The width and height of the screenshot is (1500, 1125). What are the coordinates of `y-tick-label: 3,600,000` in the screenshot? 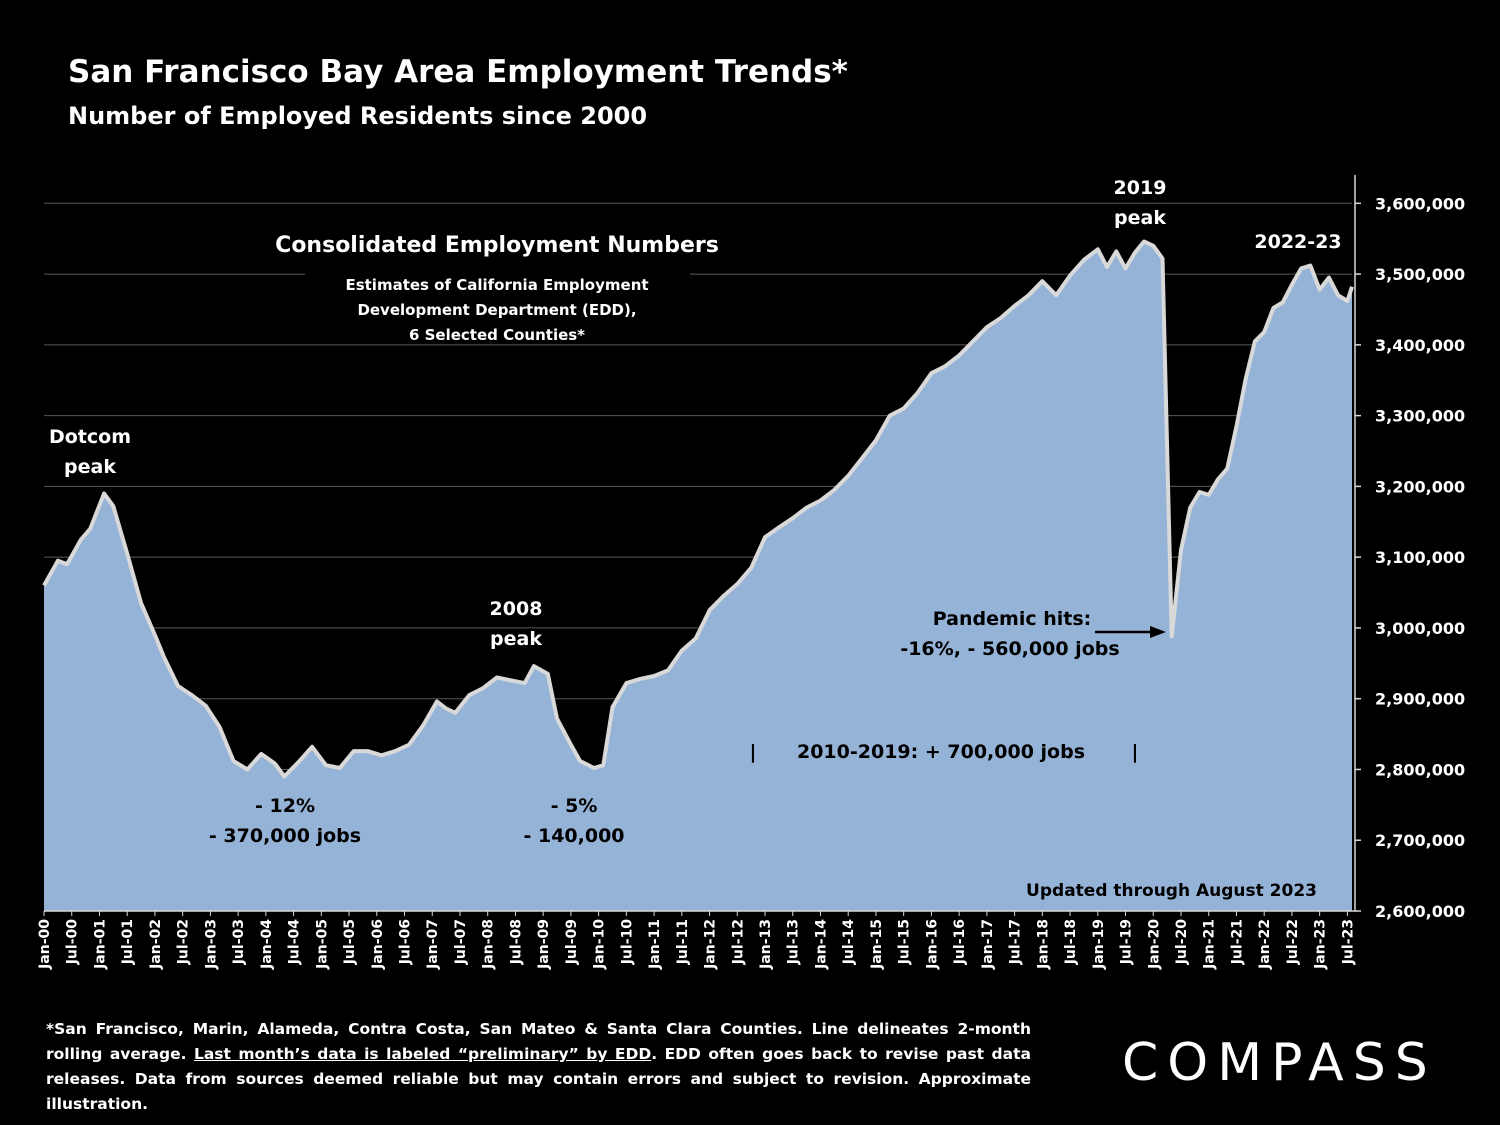 It's located at (1420, 203).